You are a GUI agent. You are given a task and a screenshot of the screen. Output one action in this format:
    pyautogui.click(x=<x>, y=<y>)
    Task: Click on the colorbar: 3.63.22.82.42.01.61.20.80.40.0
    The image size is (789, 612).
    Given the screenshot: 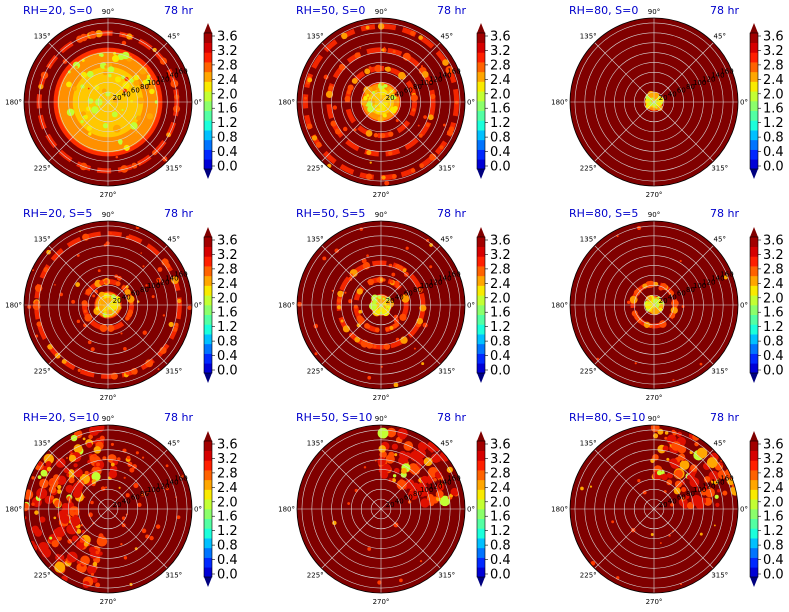 What is the action you would take?
    pyautogui.click(x=220, y=305)
    